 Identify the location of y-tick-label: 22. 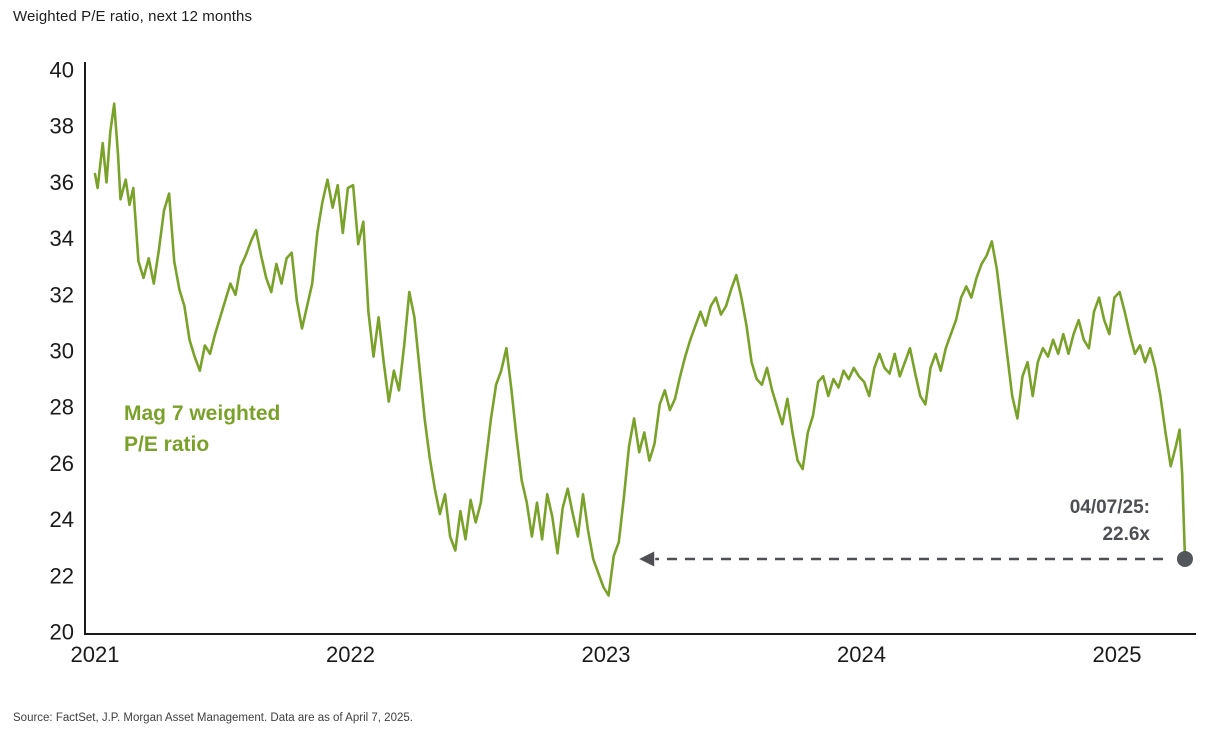
(62, 575).